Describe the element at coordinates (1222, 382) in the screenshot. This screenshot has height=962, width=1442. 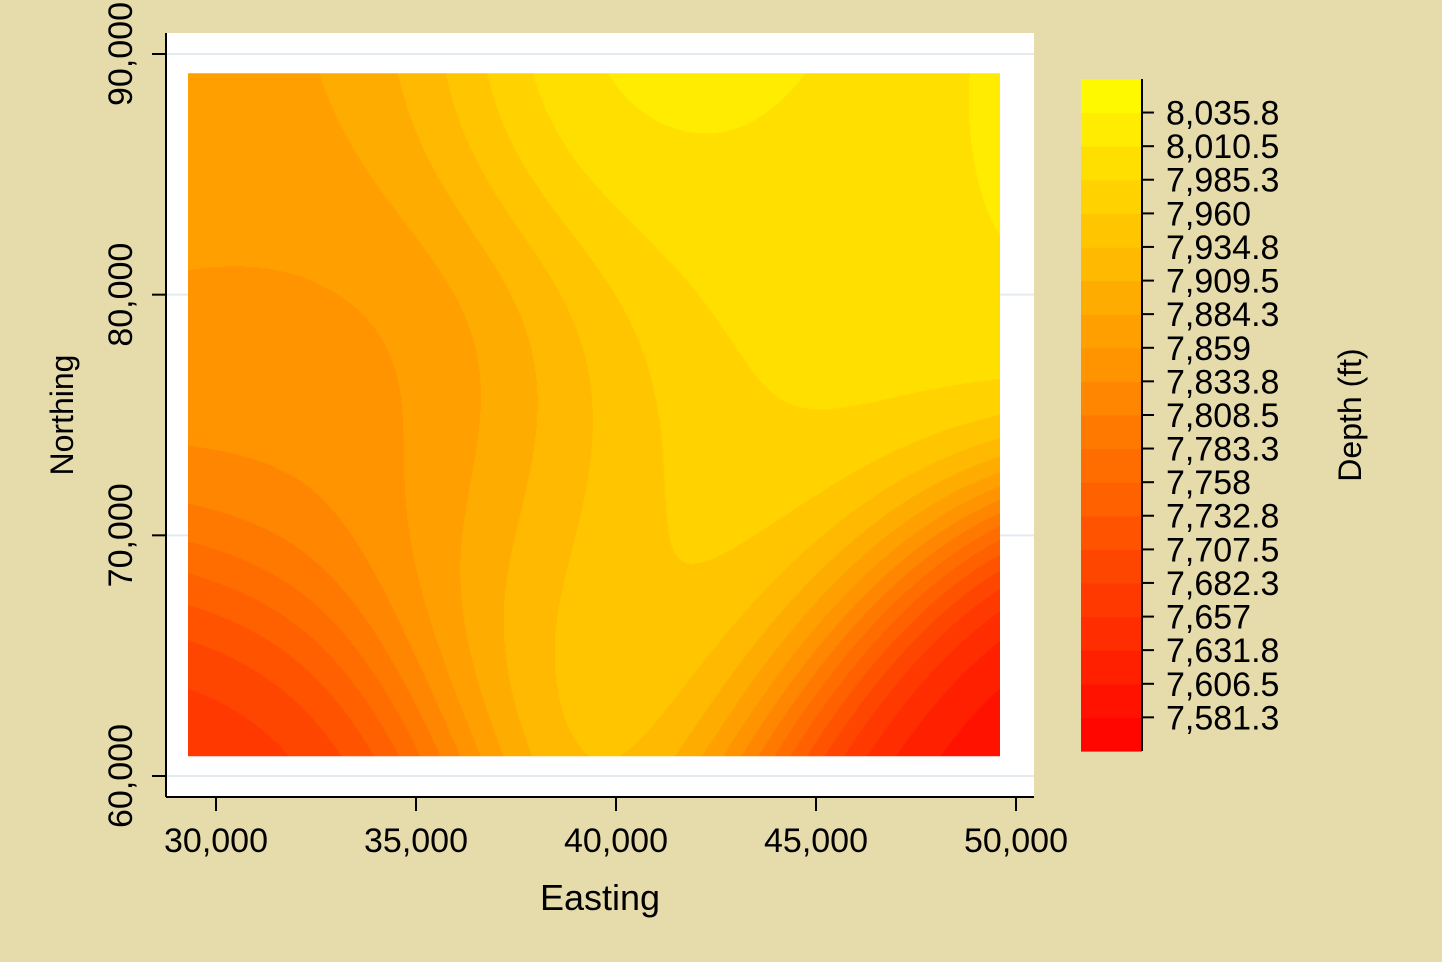
I see `colorbar-tick-label: 7,833.8` at that location.